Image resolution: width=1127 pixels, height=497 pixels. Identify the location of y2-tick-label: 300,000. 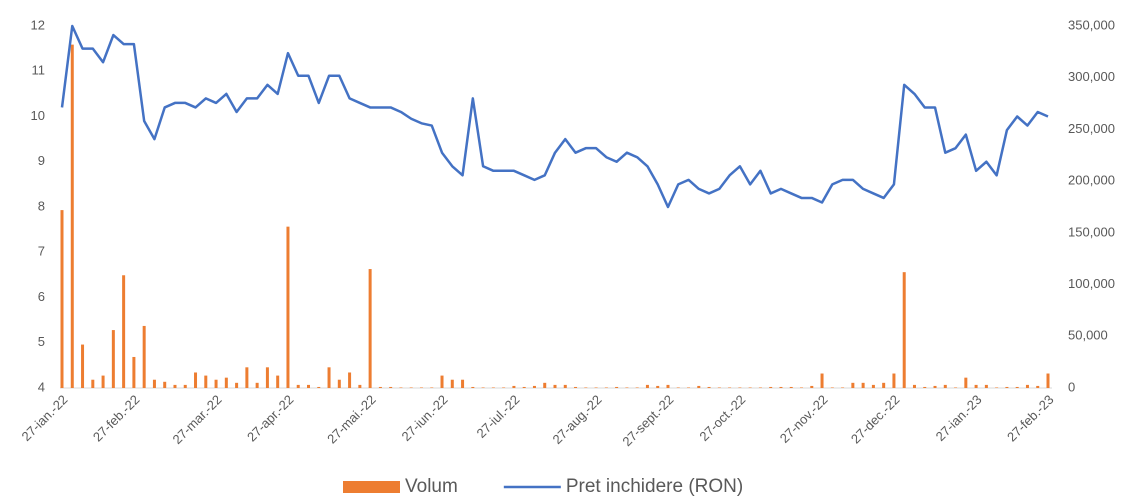
(1091, 76).